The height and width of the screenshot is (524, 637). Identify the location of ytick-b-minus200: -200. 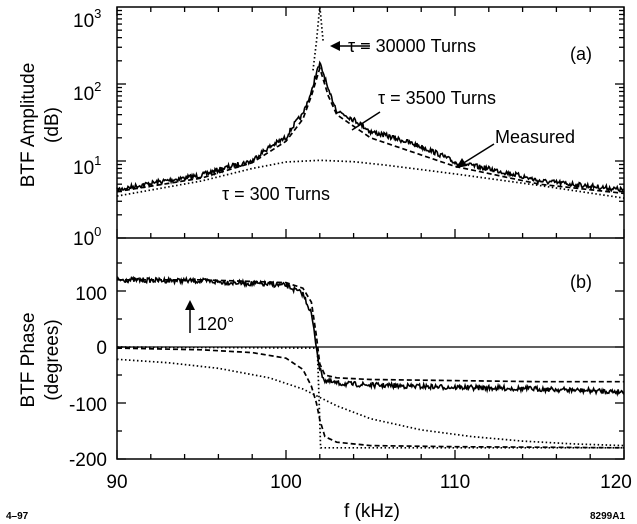
(88, 460).